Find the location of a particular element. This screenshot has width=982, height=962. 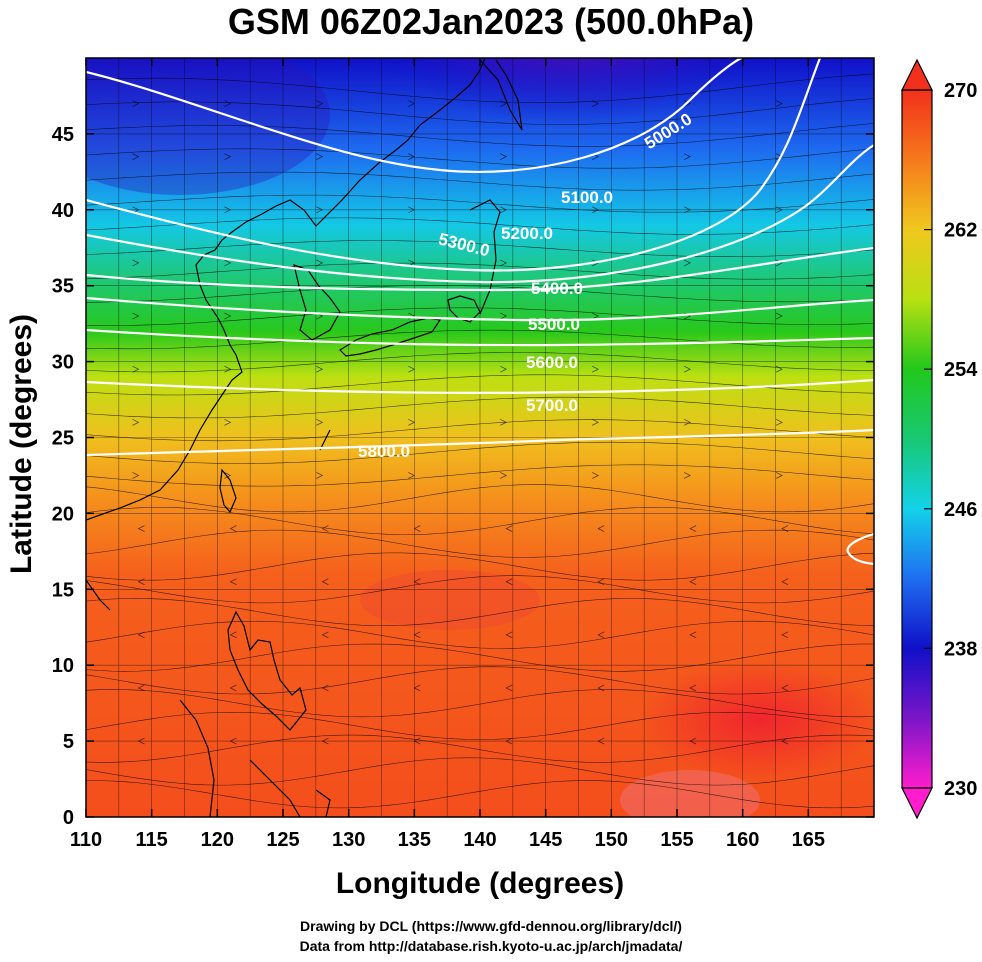

y-tick-label: 20 is located at coordinates (63, 514).